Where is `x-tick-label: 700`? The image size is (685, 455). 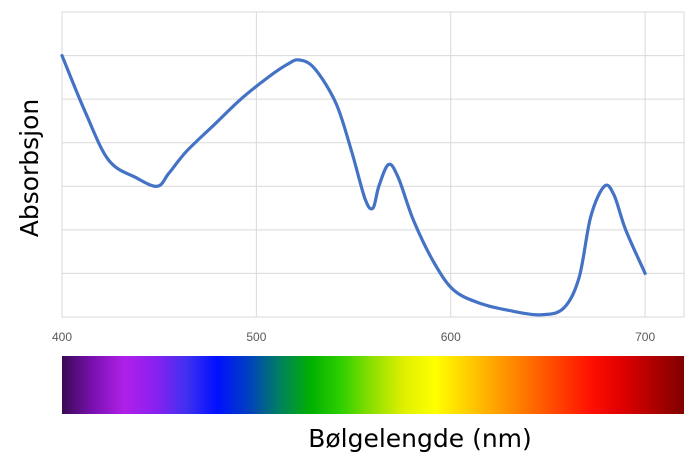
x-tick-label: 700 is located at coordinates (645, 337).